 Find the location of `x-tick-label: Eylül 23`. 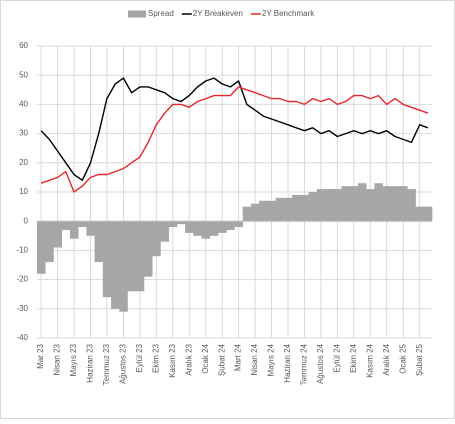

x-tick-label: Eylül 23 is located at coordinates (139, 357).